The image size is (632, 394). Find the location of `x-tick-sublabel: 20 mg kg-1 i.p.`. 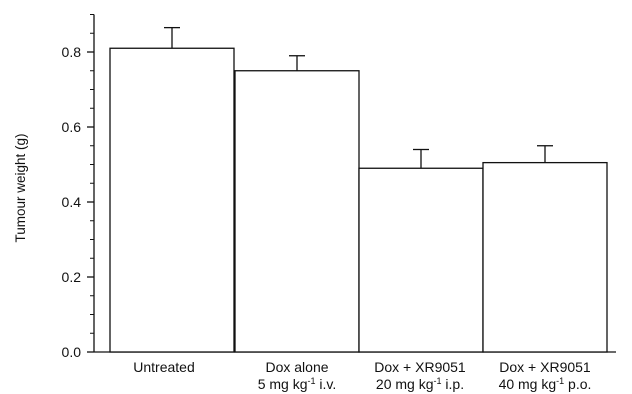

x-tick-sublabel: 20 mg kg-1 i.p. is located at coordinates (420, 384).